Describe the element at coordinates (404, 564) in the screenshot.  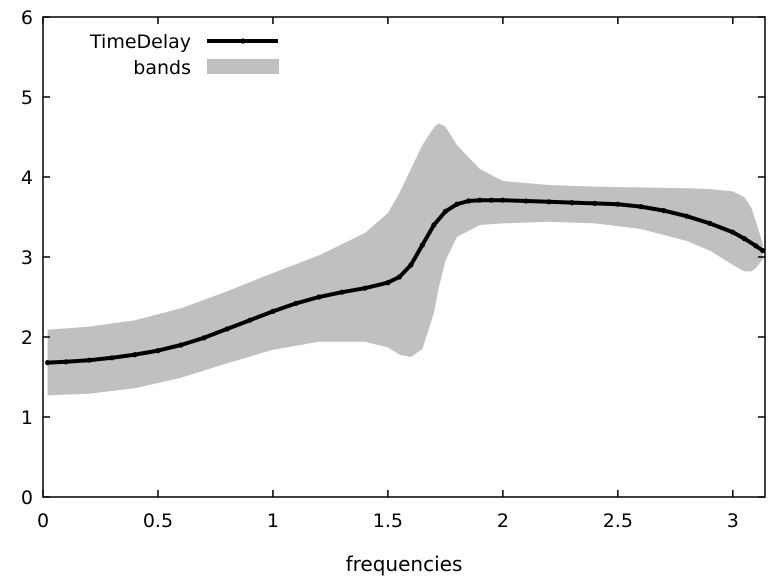
I see `x-axis-title: frequencies` at that location.